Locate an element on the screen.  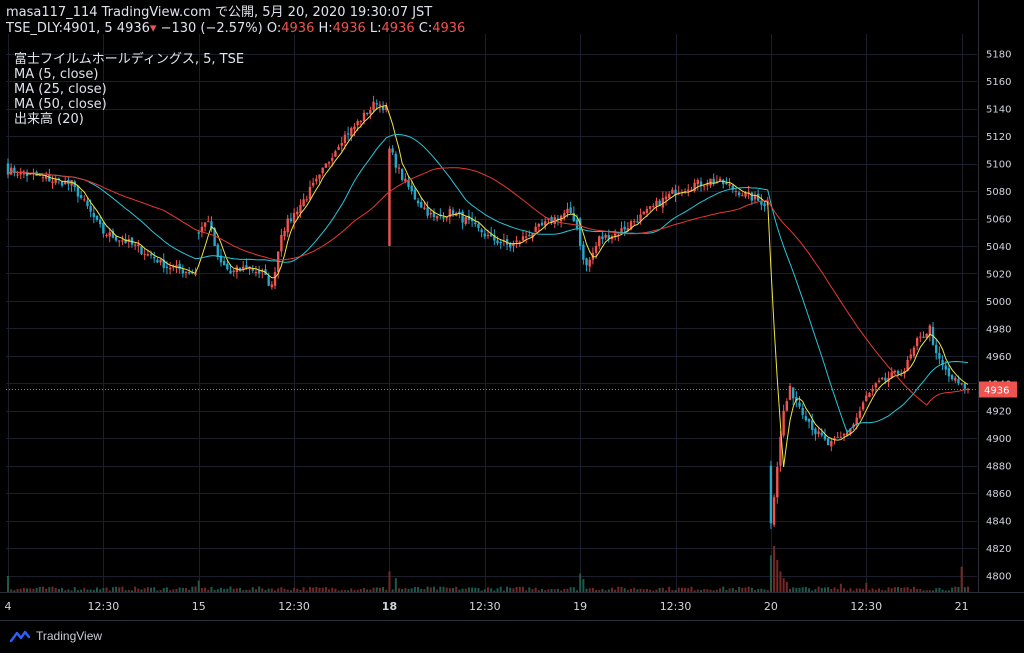
legend-ma50: MA (50, close) is located at coordinates (60, 104).